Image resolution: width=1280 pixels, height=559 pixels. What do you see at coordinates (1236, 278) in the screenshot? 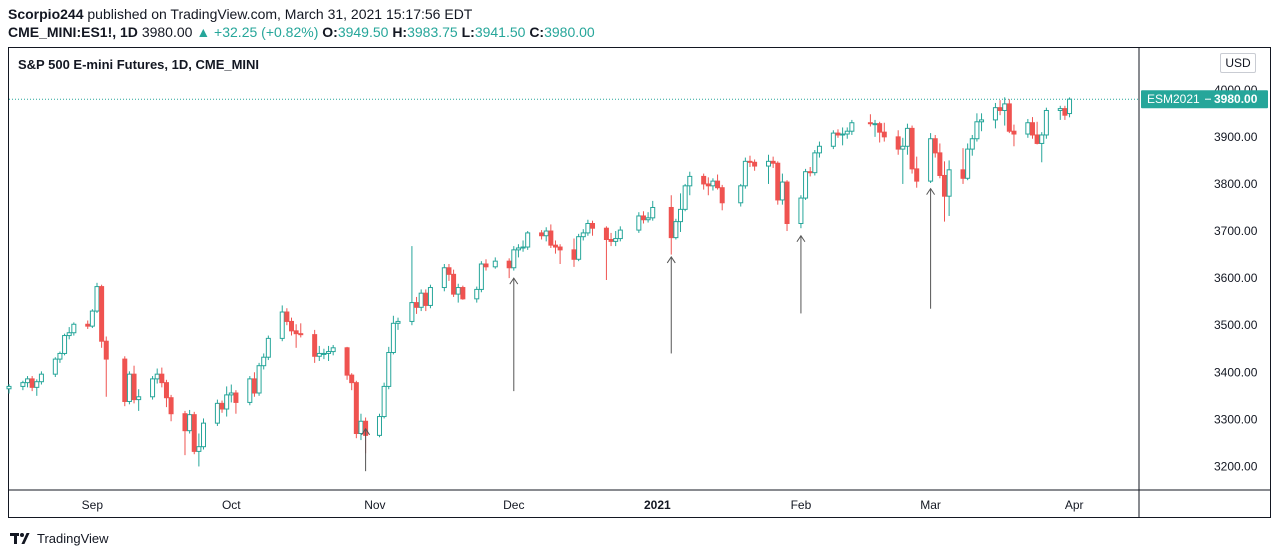
I see `y-tick-label: 3600.00` at bounding box center [1236, 278].